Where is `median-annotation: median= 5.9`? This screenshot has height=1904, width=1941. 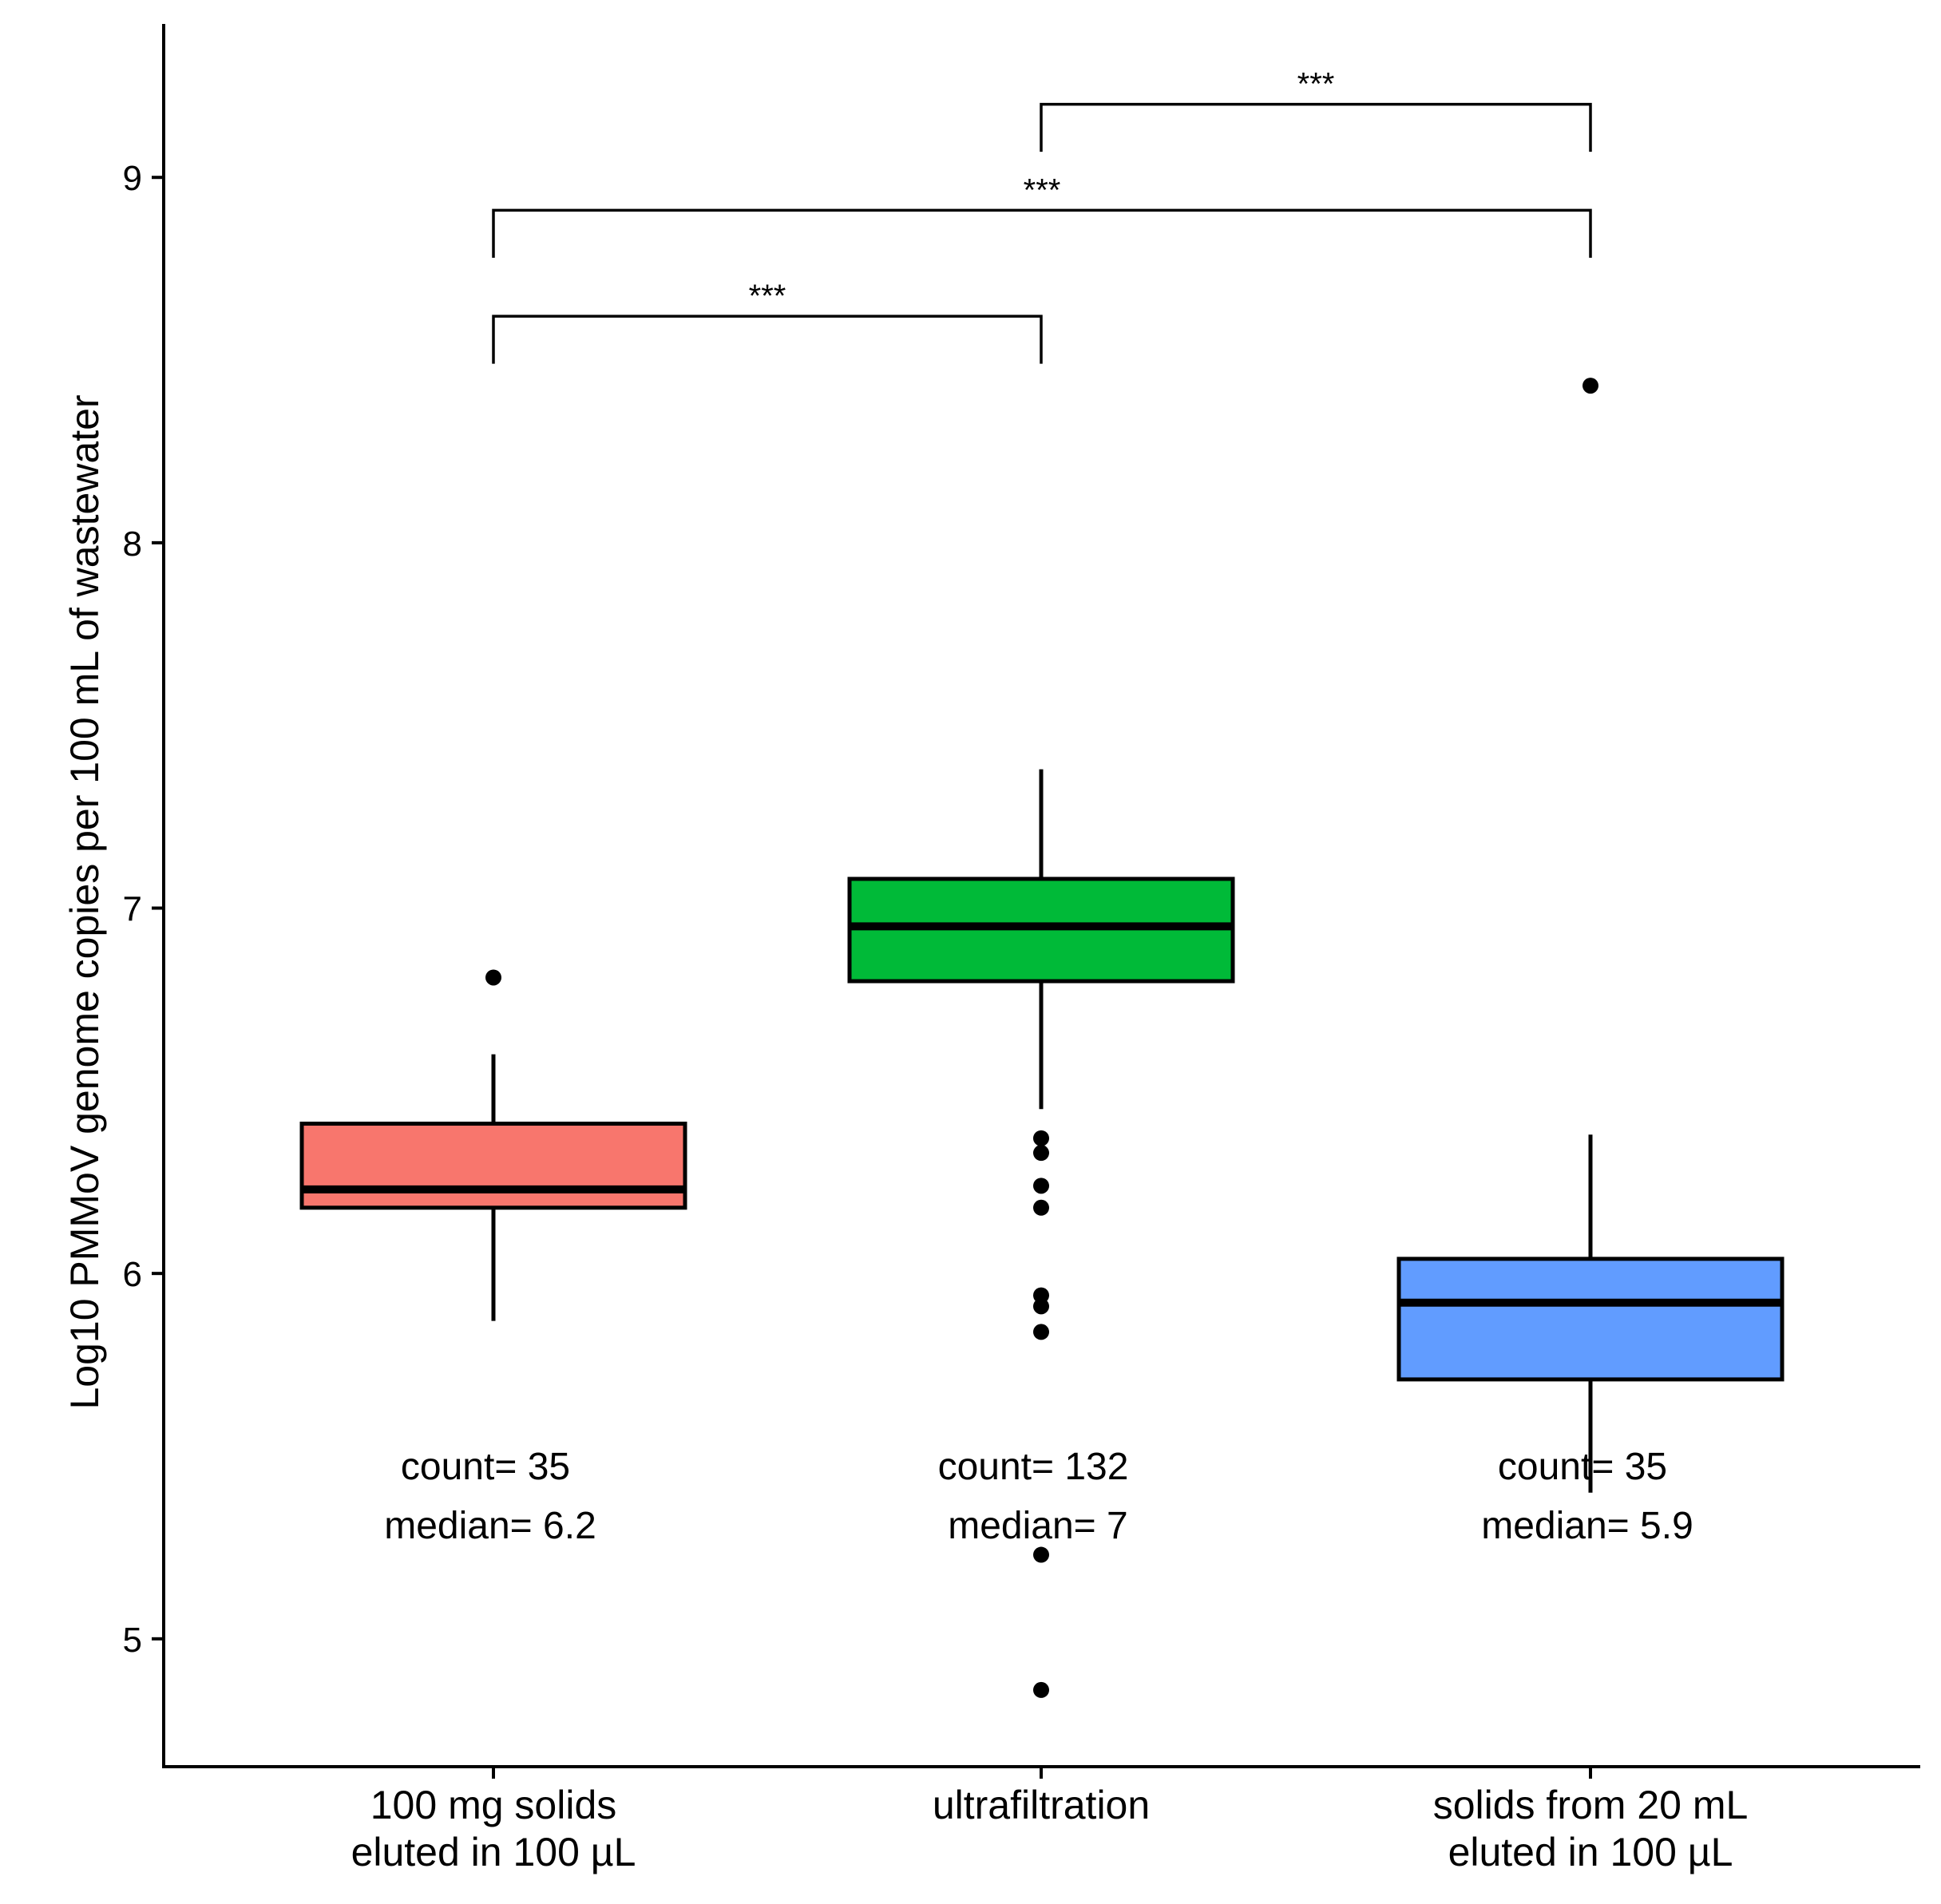 median-annotation: median= 5.9 is located at coordinates (1587, 1526).